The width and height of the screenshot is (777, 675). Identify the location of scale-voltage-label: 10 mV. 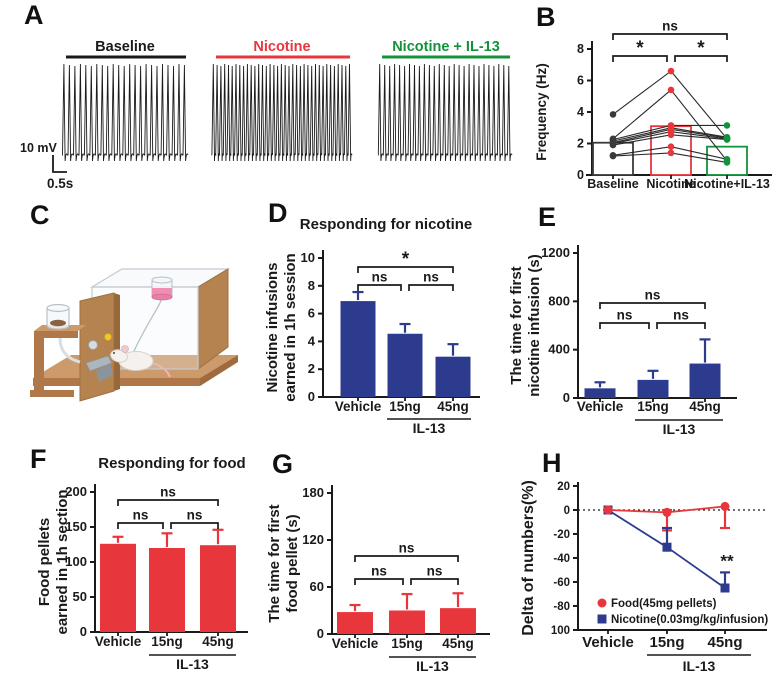
(38, 148).